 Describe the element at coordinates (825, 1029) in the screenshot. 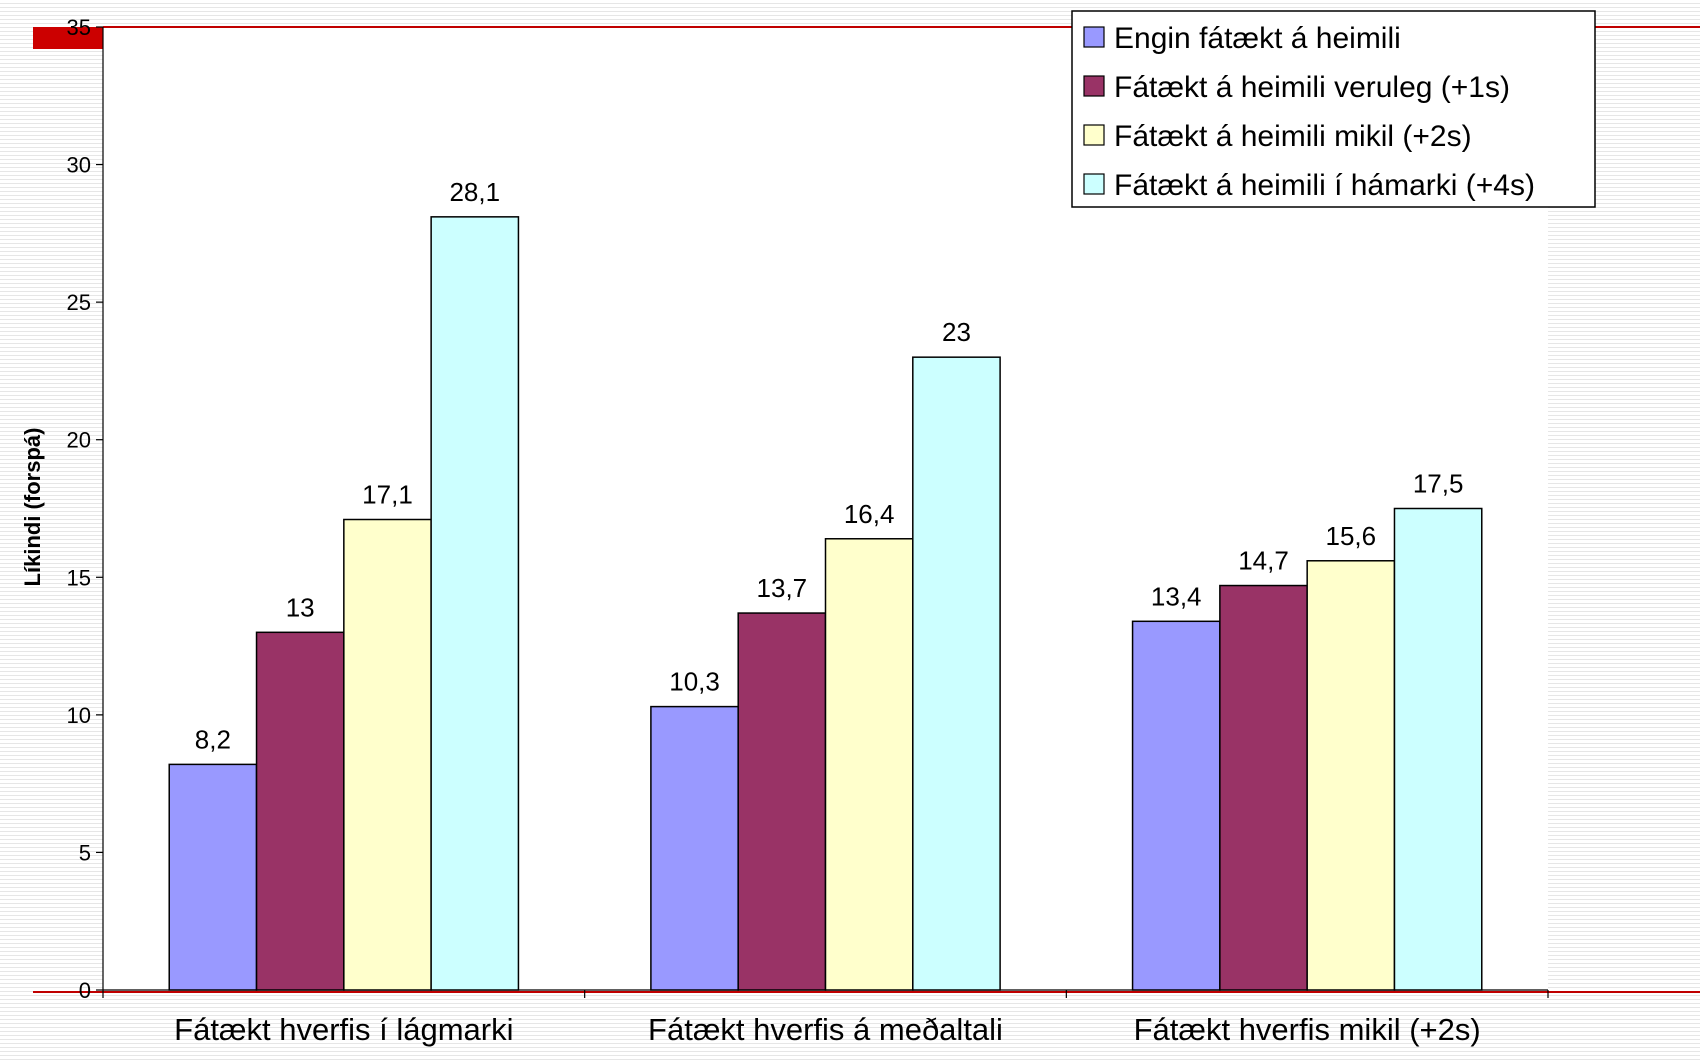

I see `x-category-label: Fátækt hverfis á meðaltali` at that location.